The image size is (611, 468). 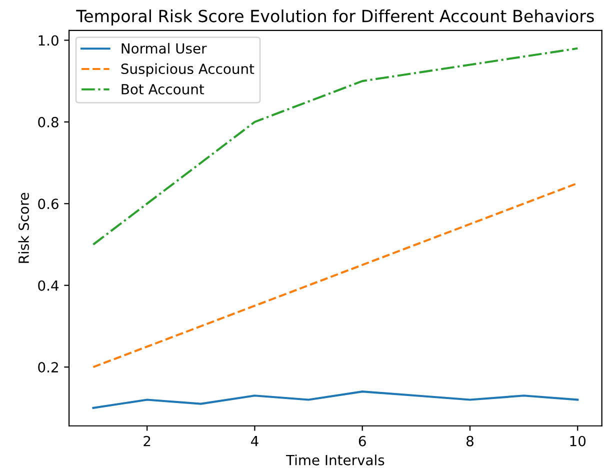 I want to click on x-tick-label: 10, so click(x=578, y=441).